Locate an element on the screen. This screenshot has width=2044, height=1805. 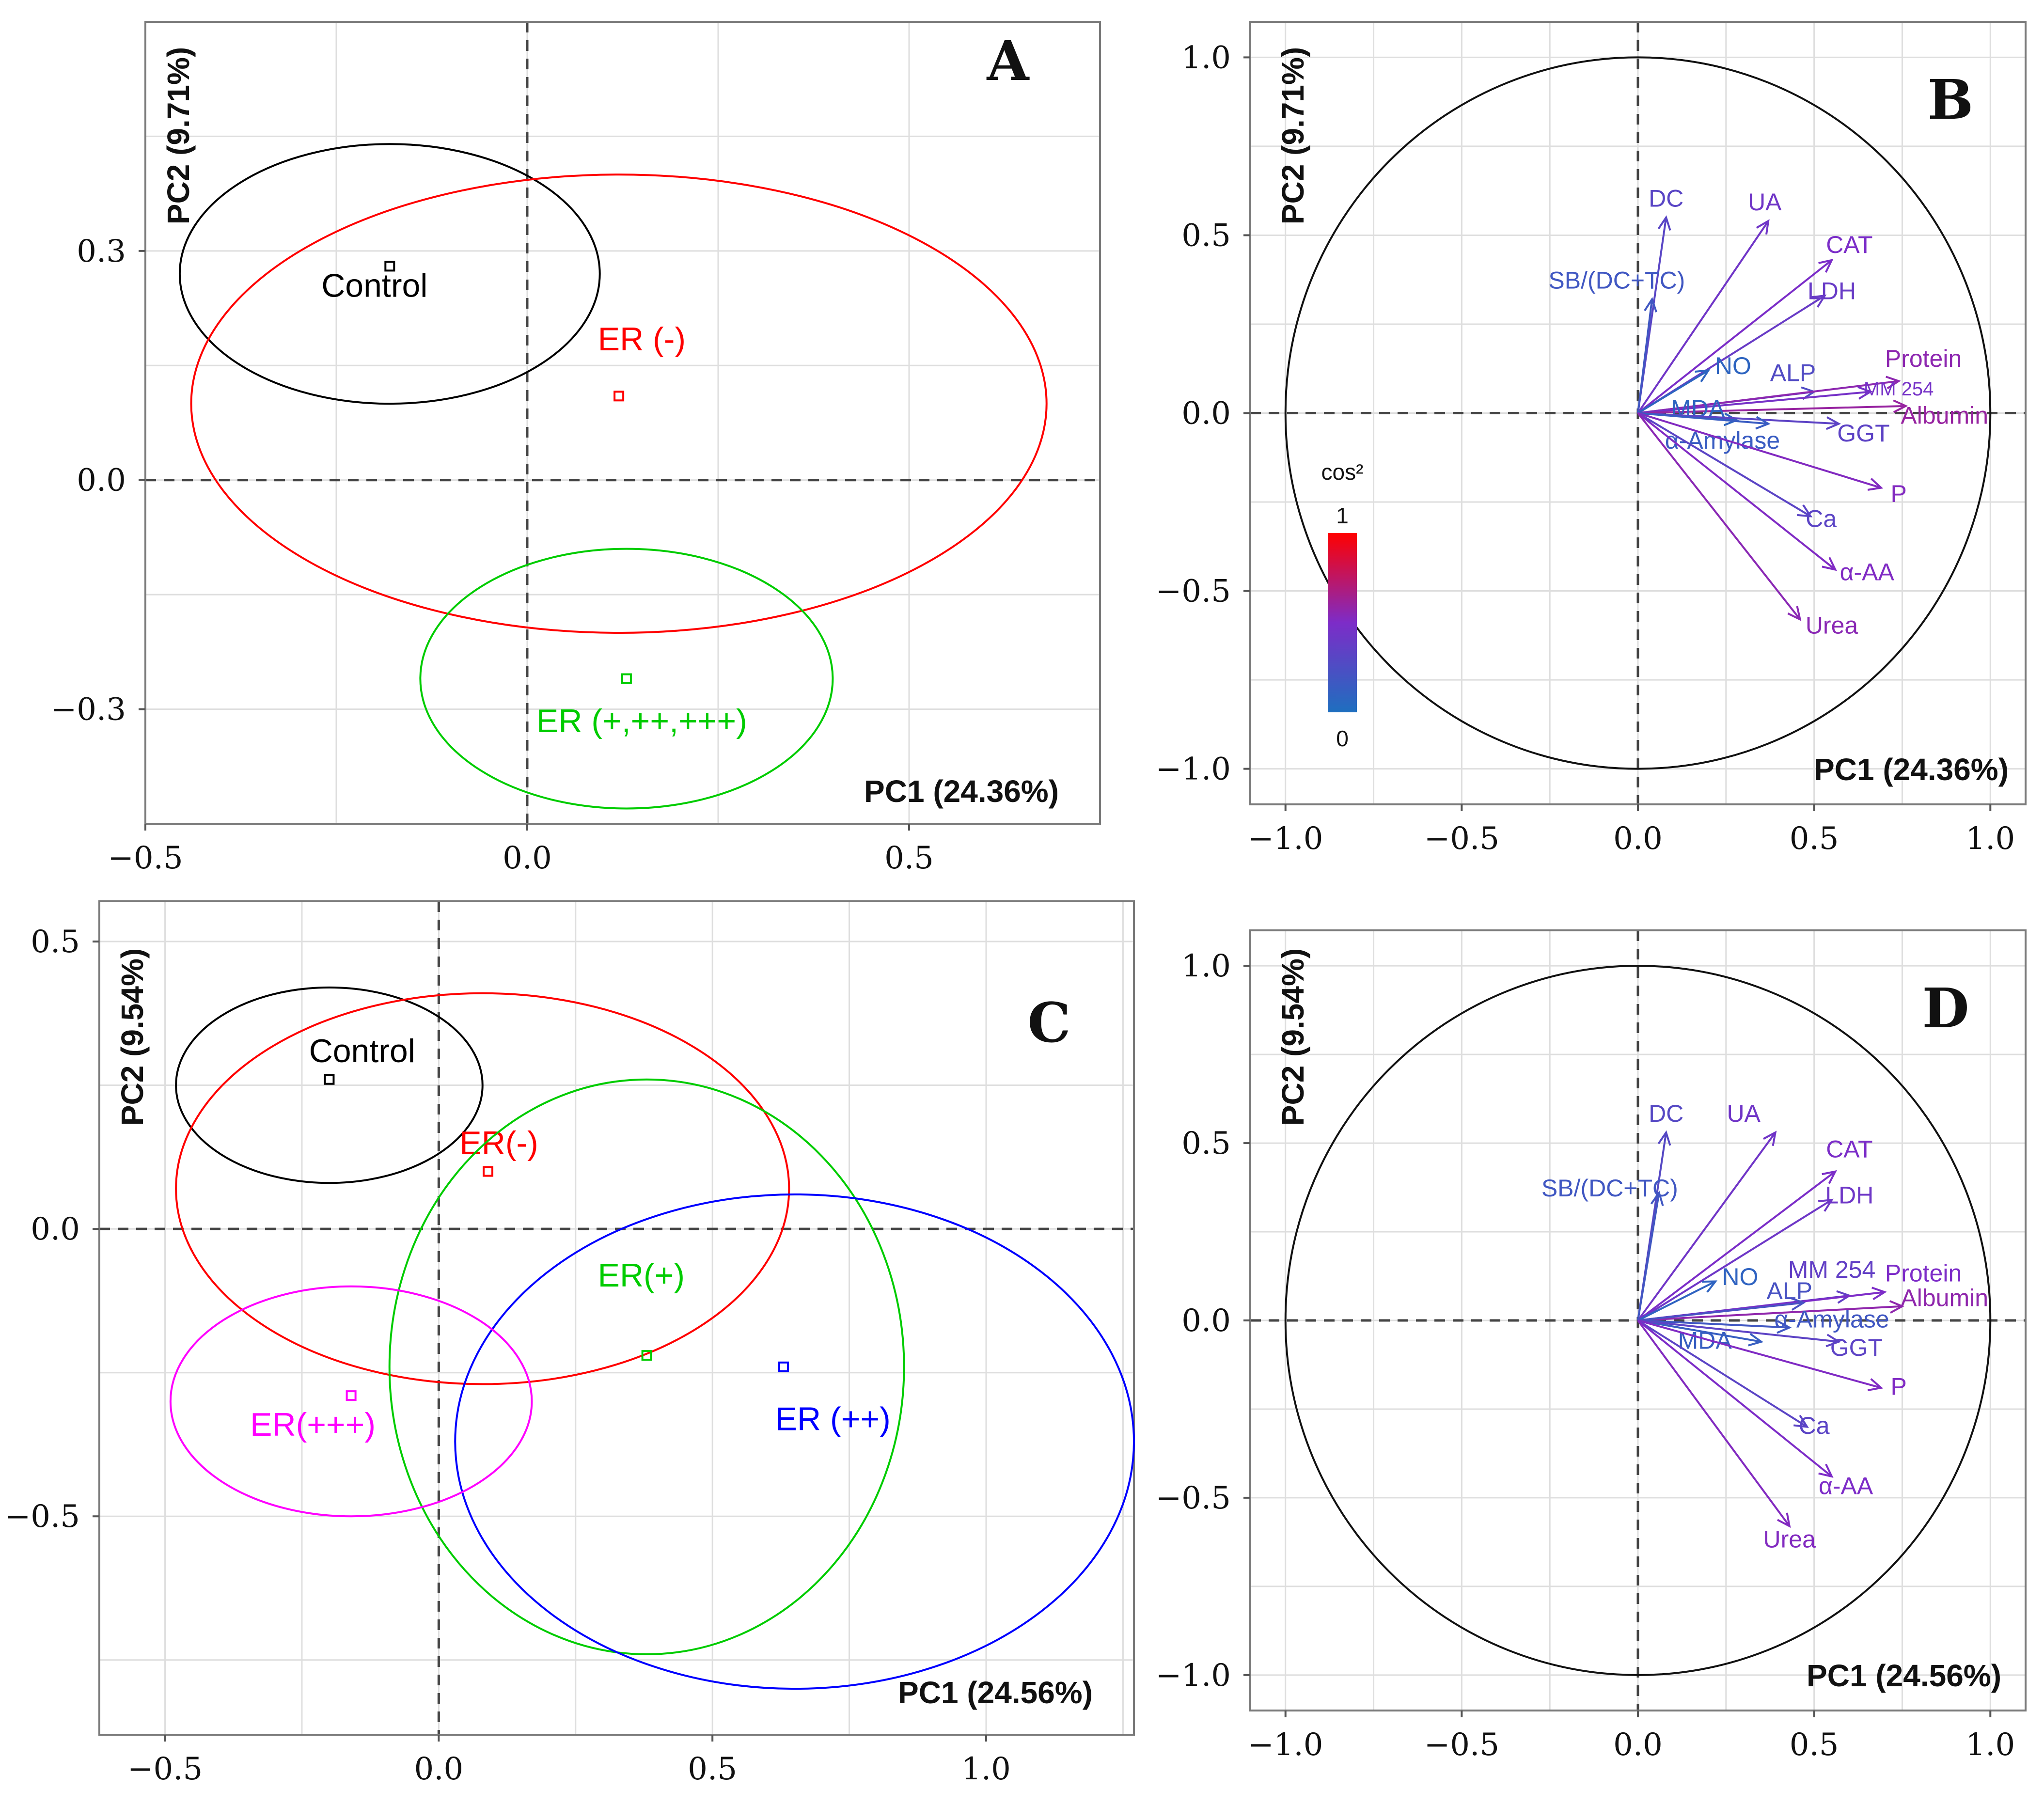
colorbar-max-label: 1 is located at coordinates (1342, 515).